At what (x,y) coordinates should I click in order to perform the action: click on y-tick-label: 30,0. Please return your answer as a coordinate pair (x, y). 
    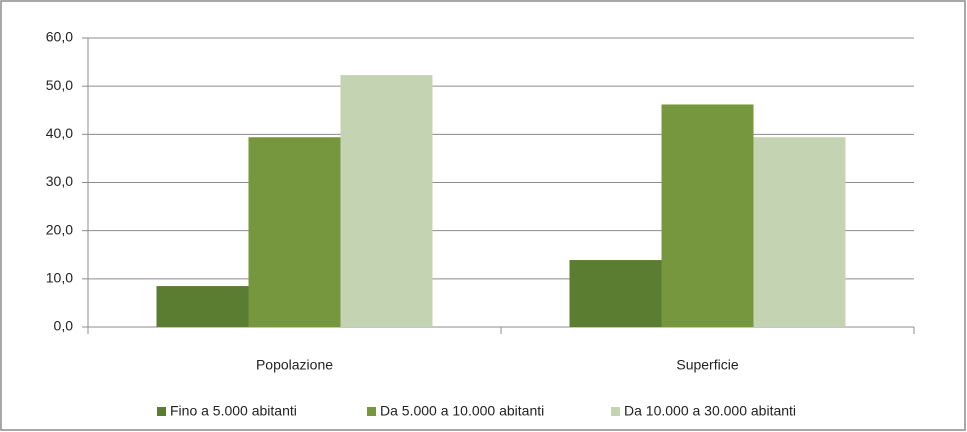
    Looking at the image, I should click on (59, 181).